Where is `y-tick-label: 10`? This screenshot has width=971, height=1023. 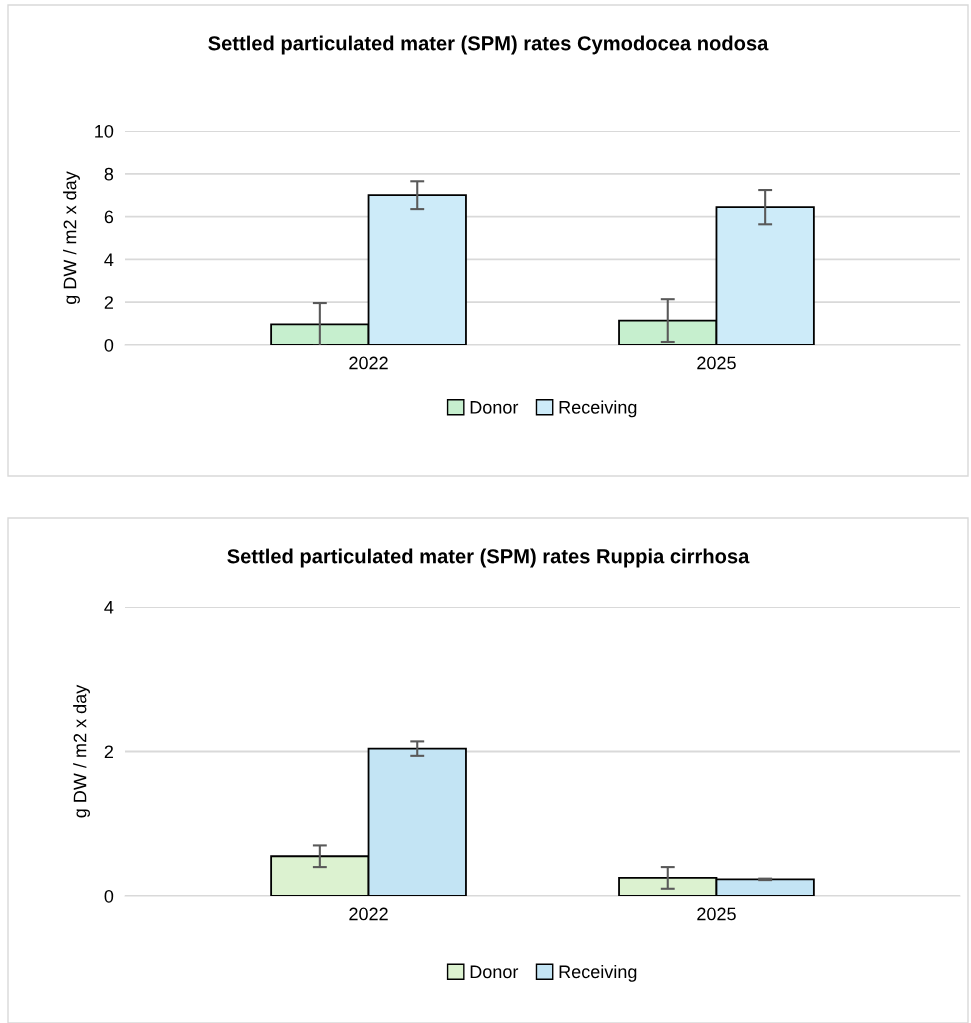 y-tick-label: 10 is located at coordinates (104, 131).